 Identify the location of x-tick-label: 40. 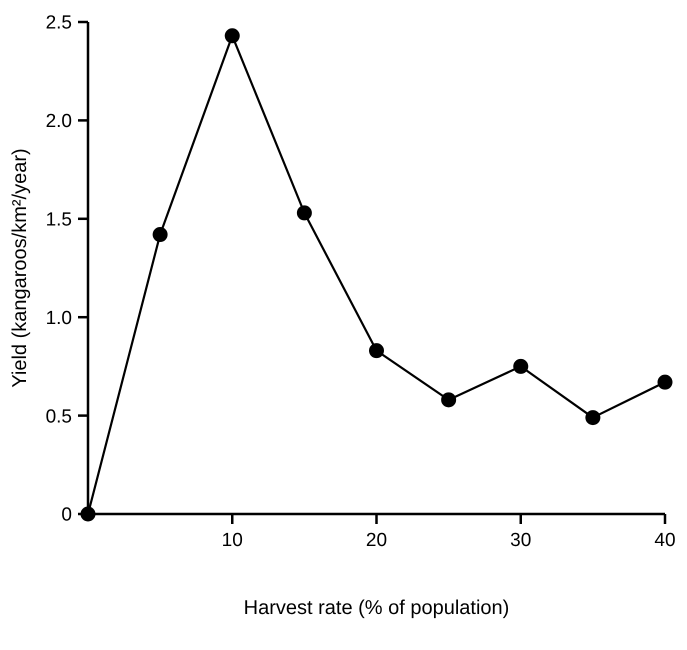
(665, 540).